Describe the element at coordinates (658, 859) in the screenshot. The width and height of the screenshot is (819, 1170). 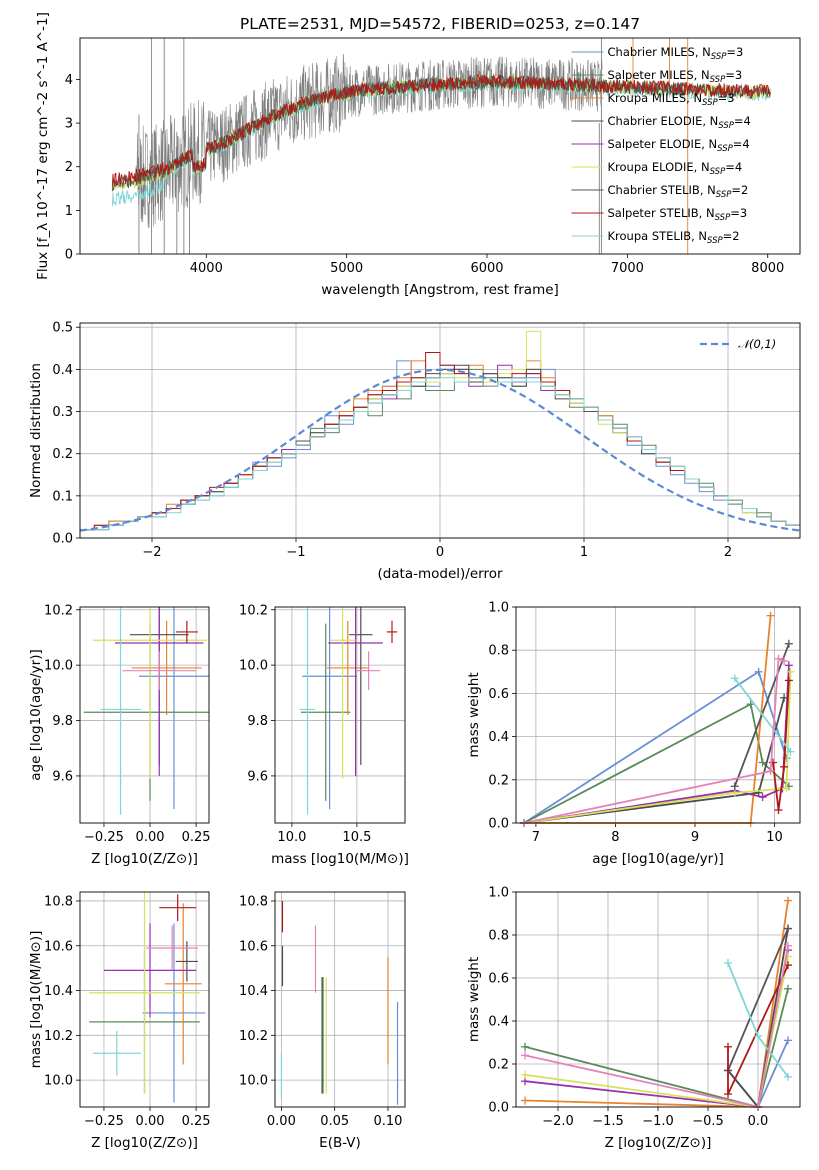
I see `x-axis-label: age [log10(age/yr)]` at that location.